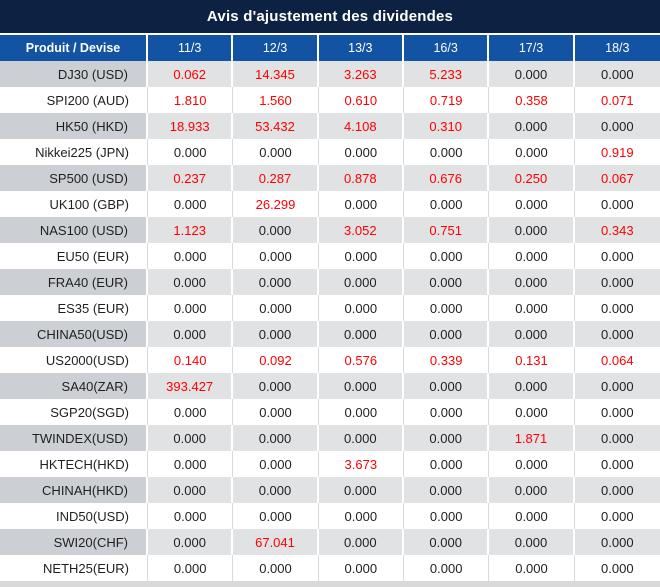  I want to click on product-cell: SGP20(SGD), so click(74, 412).